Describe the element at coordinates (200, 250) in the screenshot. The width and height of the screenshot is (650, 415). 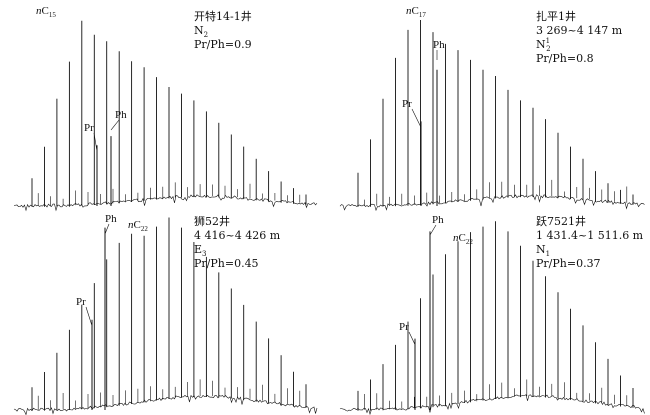
I see `formation: E3` at that location.